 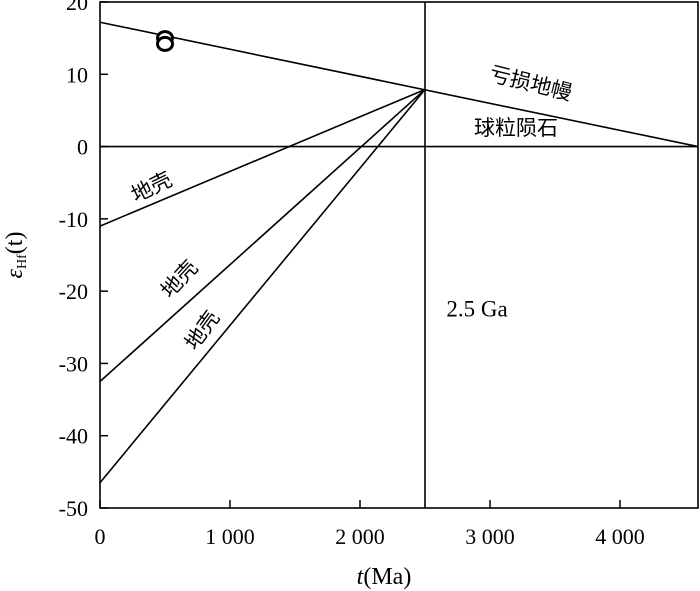 I want to click on x-axis-label-unit: (Ma), so click(x=387, y=577).